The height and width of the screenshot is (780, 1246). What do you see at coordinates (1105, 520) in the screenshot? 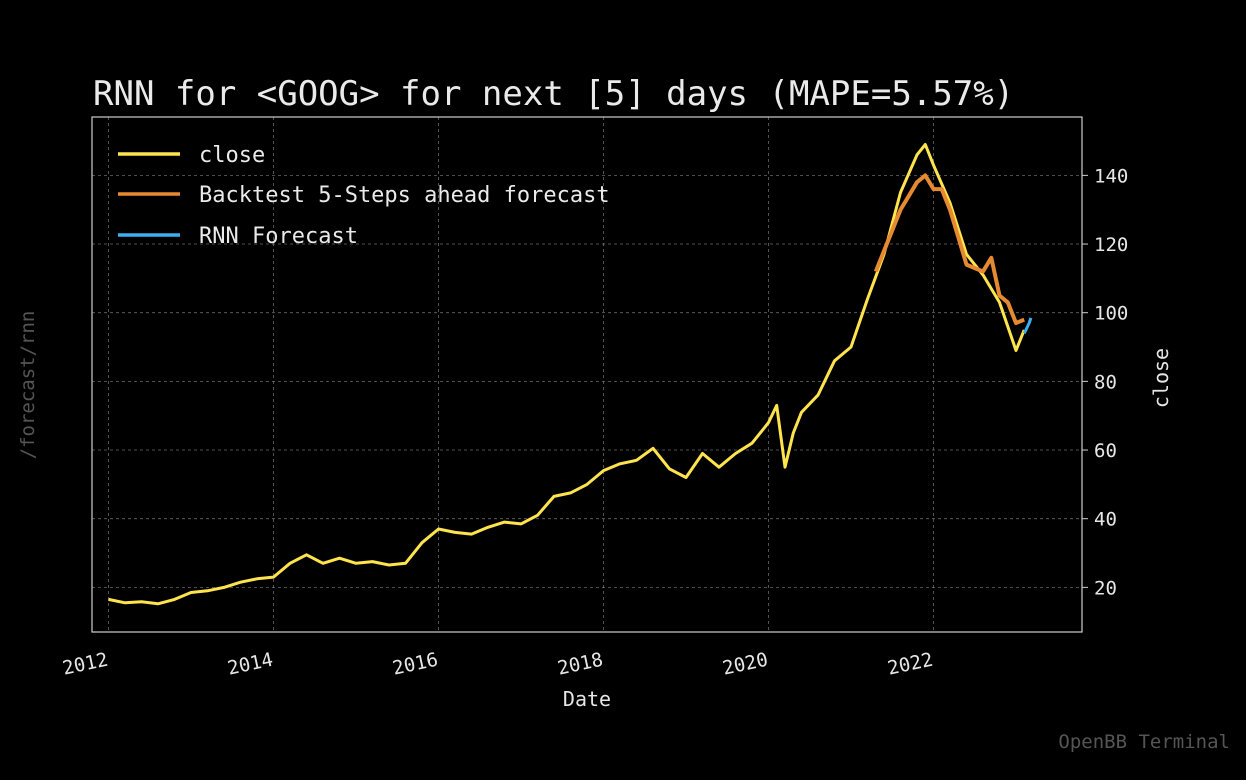
I see `y-tick-label: 40` at bounding box center [1105, 520].